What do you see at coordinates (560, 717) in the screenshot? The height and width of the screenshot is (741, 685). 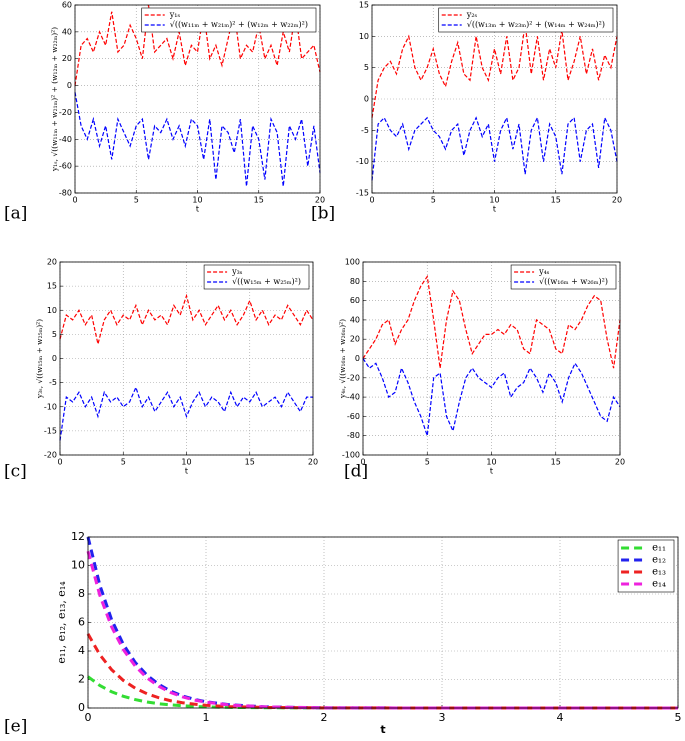 I see `x-tick-label: 4` at bounding box center [560, 717].